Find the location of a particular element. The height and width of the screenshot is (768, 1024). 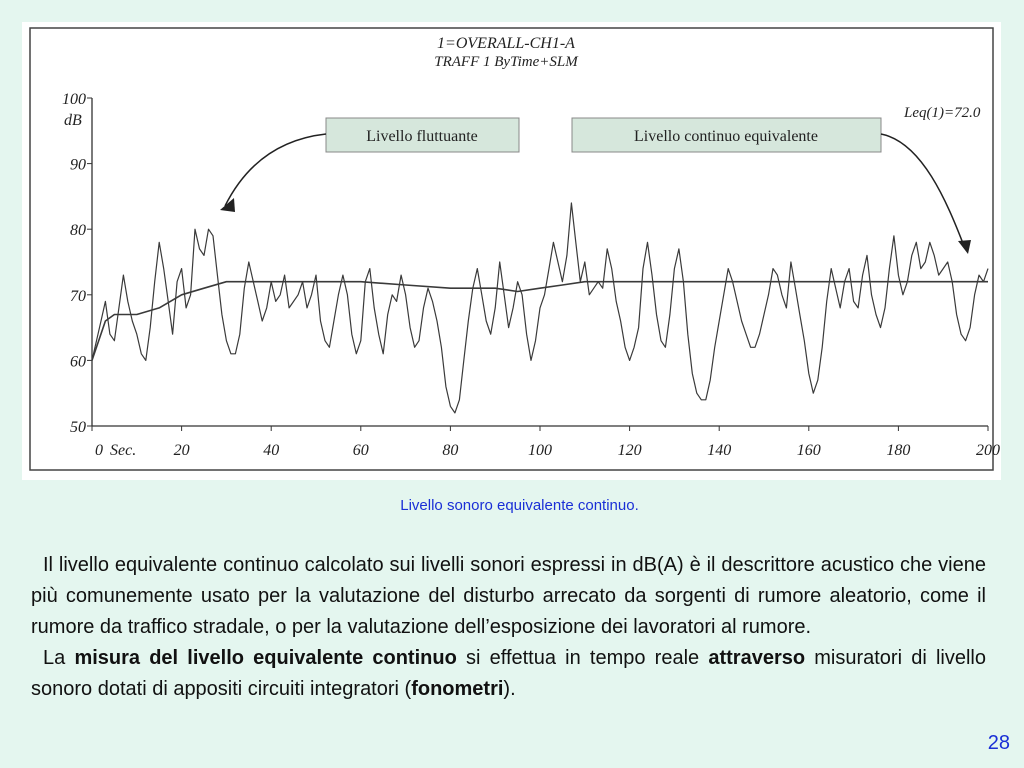

y-tick-label: 100 is located at coordinates (74, 99).